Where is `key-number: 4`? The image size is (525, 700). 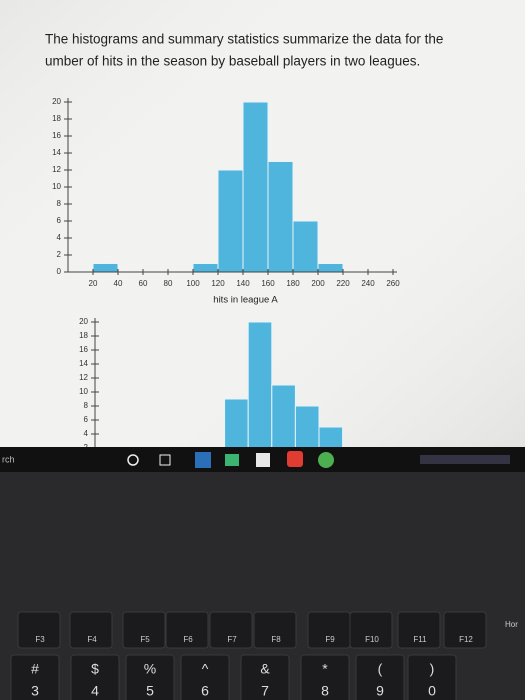 key-number: 4 is located at coordinates (95, 691).